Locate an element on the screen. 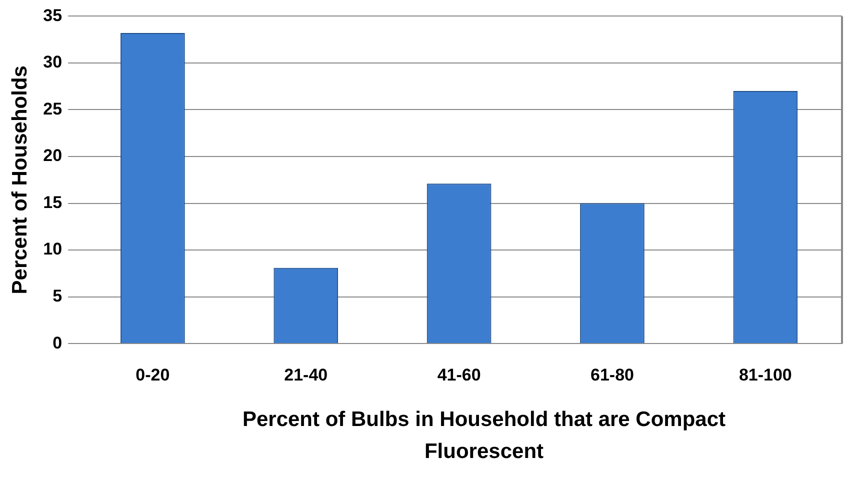  y-tick-label: 15 is located at coordinates (52, 202).